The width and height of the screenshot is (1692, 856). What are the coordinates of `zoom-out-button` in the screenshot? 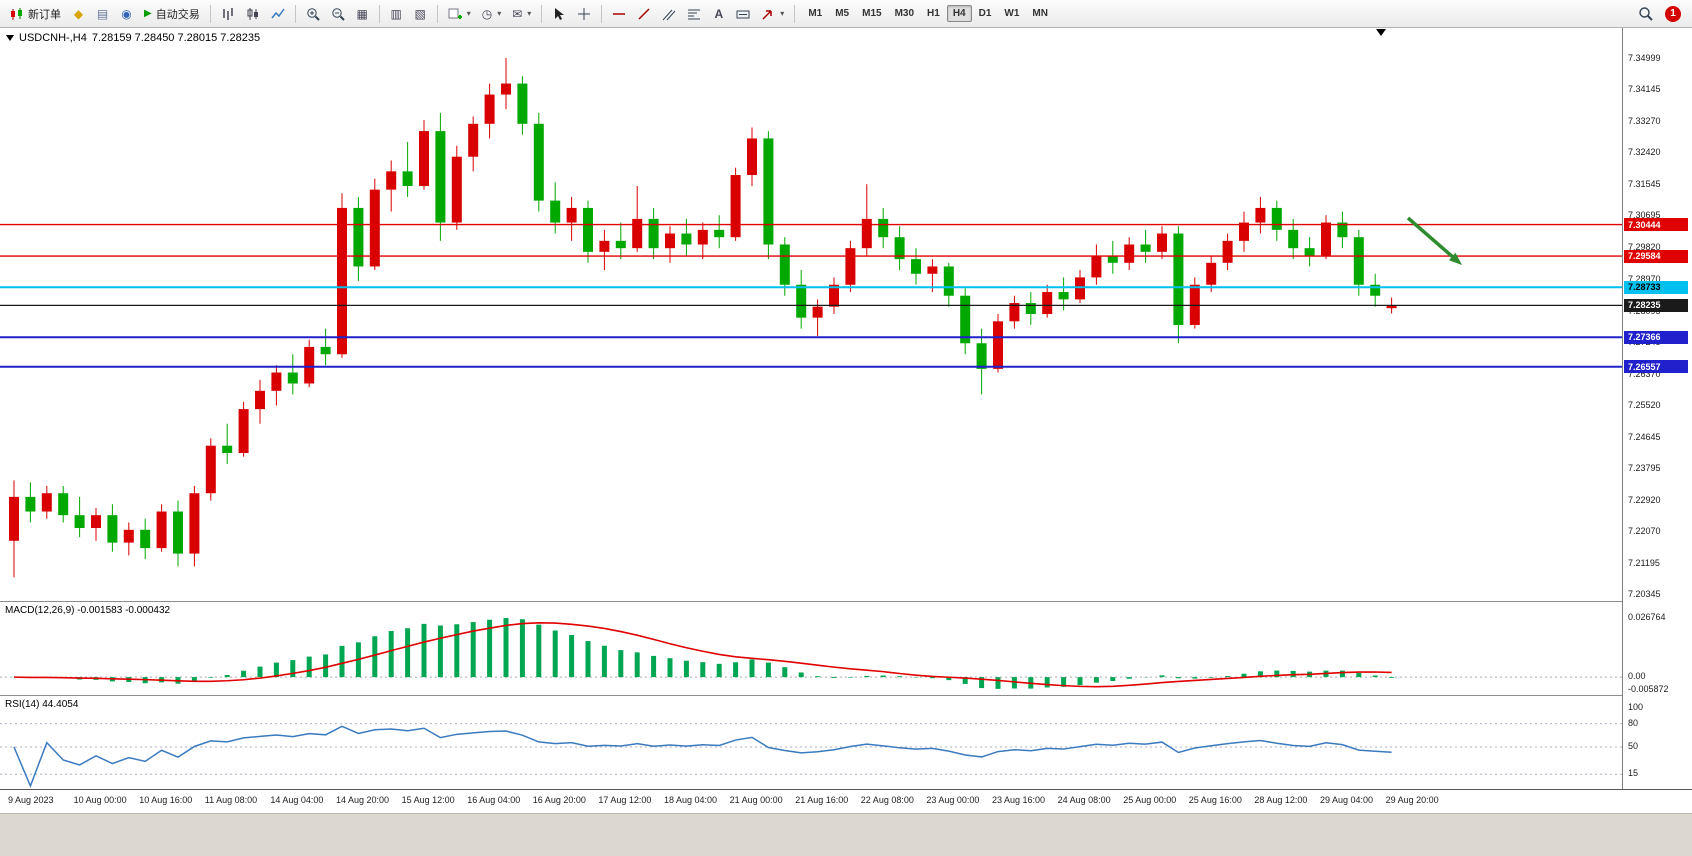 It's located at (338, 14).